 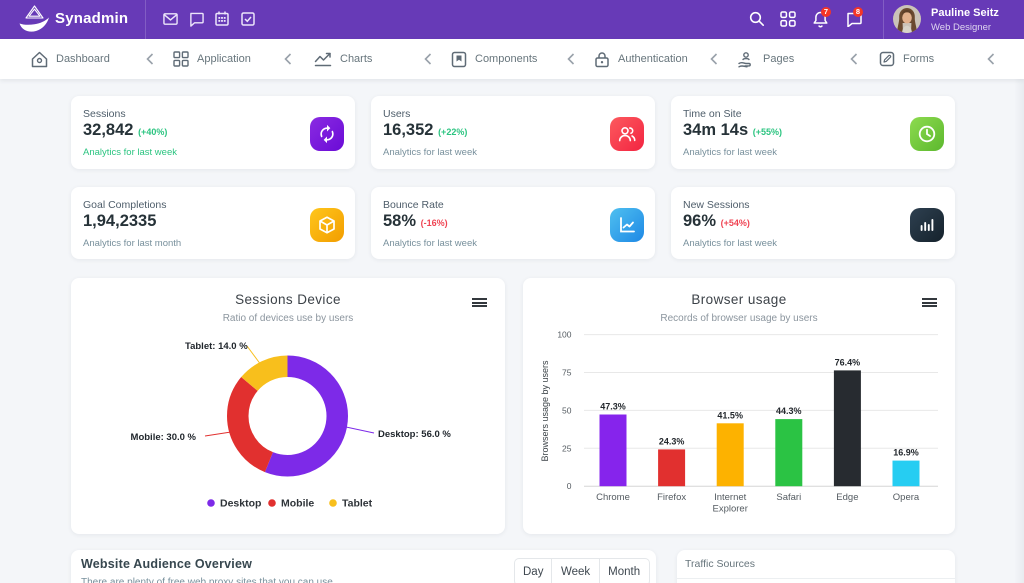 I want to click on svg-text: Safari, so click(x=788, y=497).